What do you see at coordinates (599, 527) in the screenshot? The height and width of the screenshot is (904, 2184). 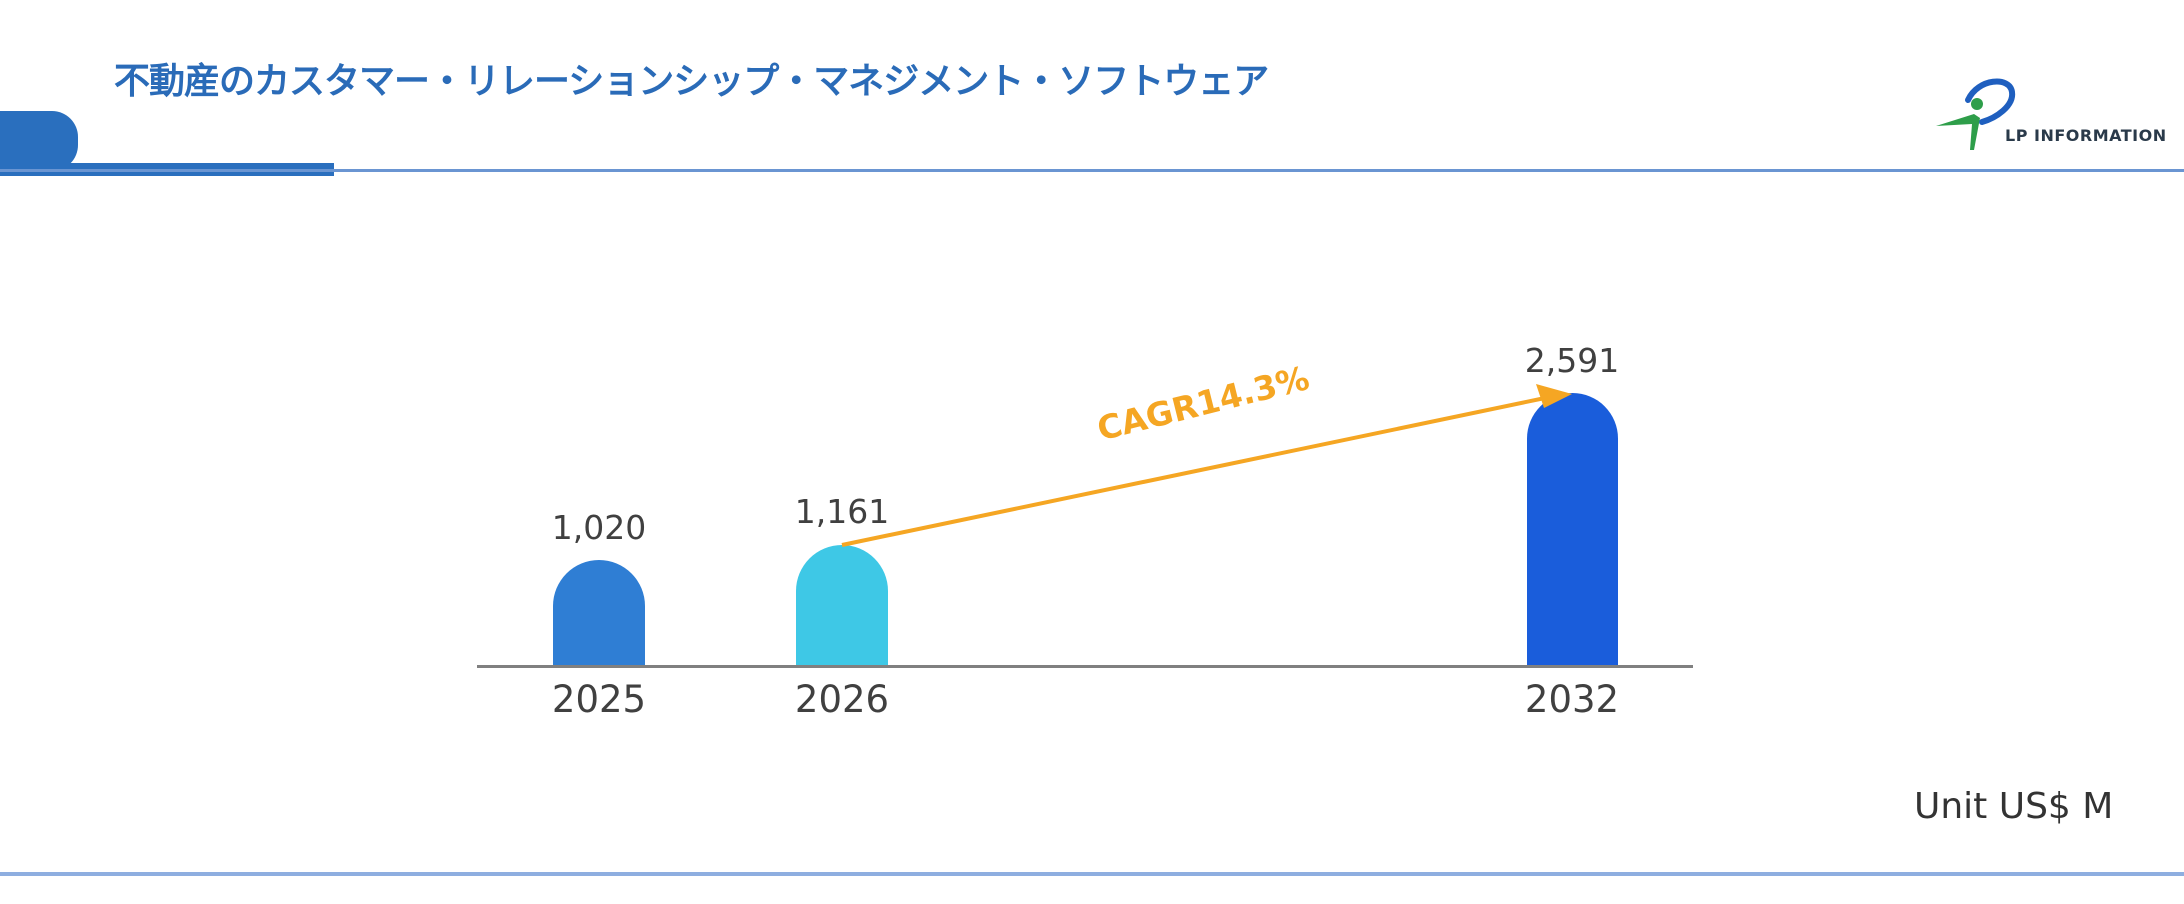 I see `value-label-2025: 1,020` at bounding box center [599, 527].